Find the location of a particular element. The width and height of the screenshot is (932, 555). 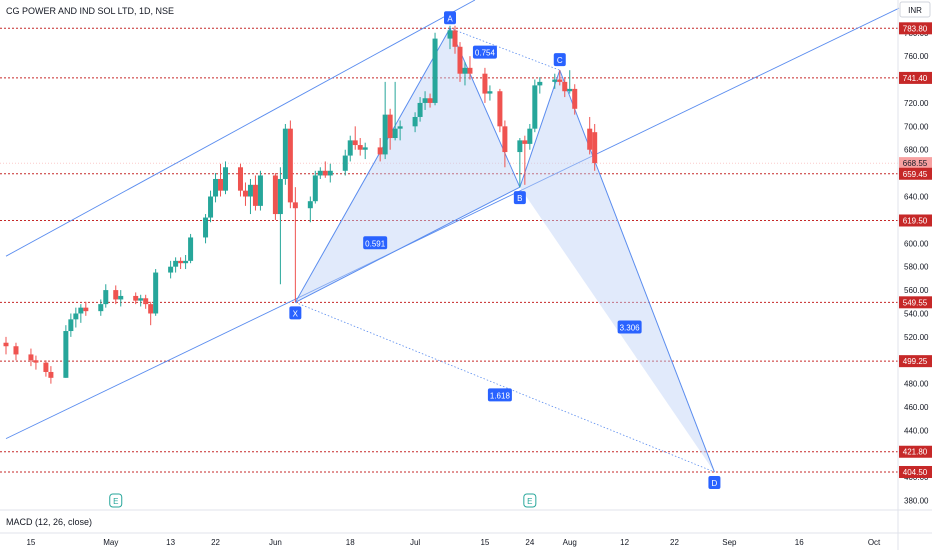

pattern-point-x: X is located at coordinates (295, 313).